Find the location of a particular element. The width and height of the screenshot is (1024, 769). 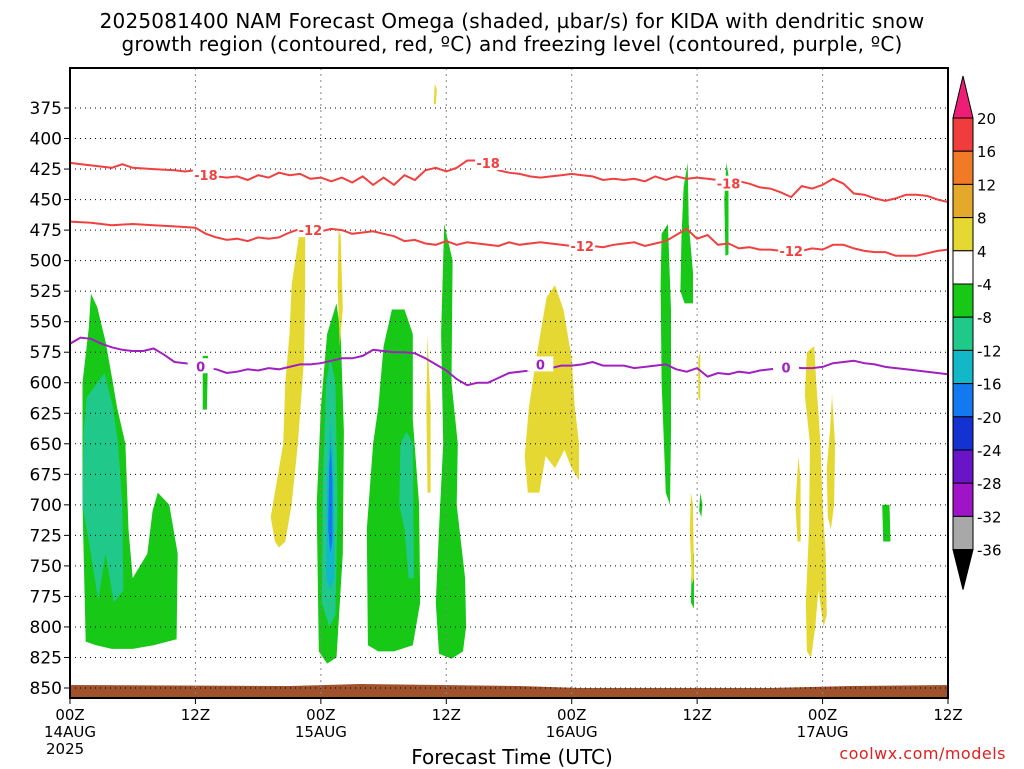

y-tick-label: 450 is located at coordinates (46, 201).